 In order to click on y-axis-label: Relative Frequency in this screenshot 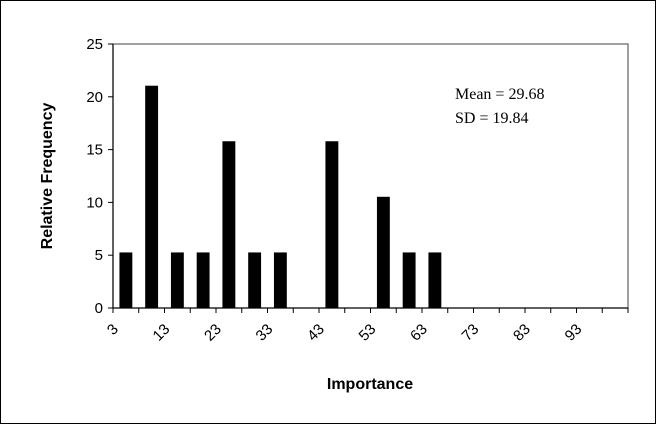, I will do `click(47, 176)`.